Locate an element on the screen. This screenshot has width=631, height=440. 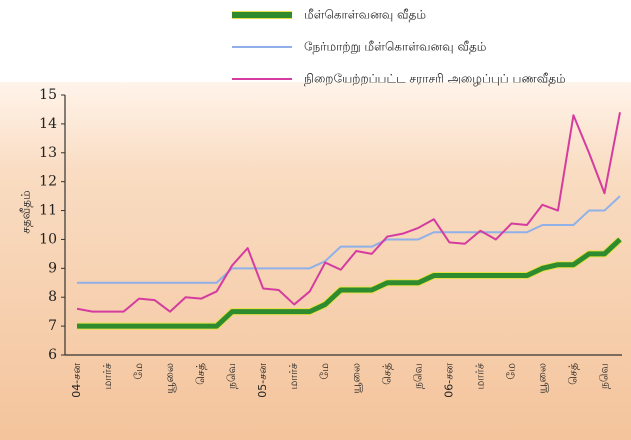
legend-label: மீள்கொள்வனவு வீதம் is located at coordinates (365, 15).